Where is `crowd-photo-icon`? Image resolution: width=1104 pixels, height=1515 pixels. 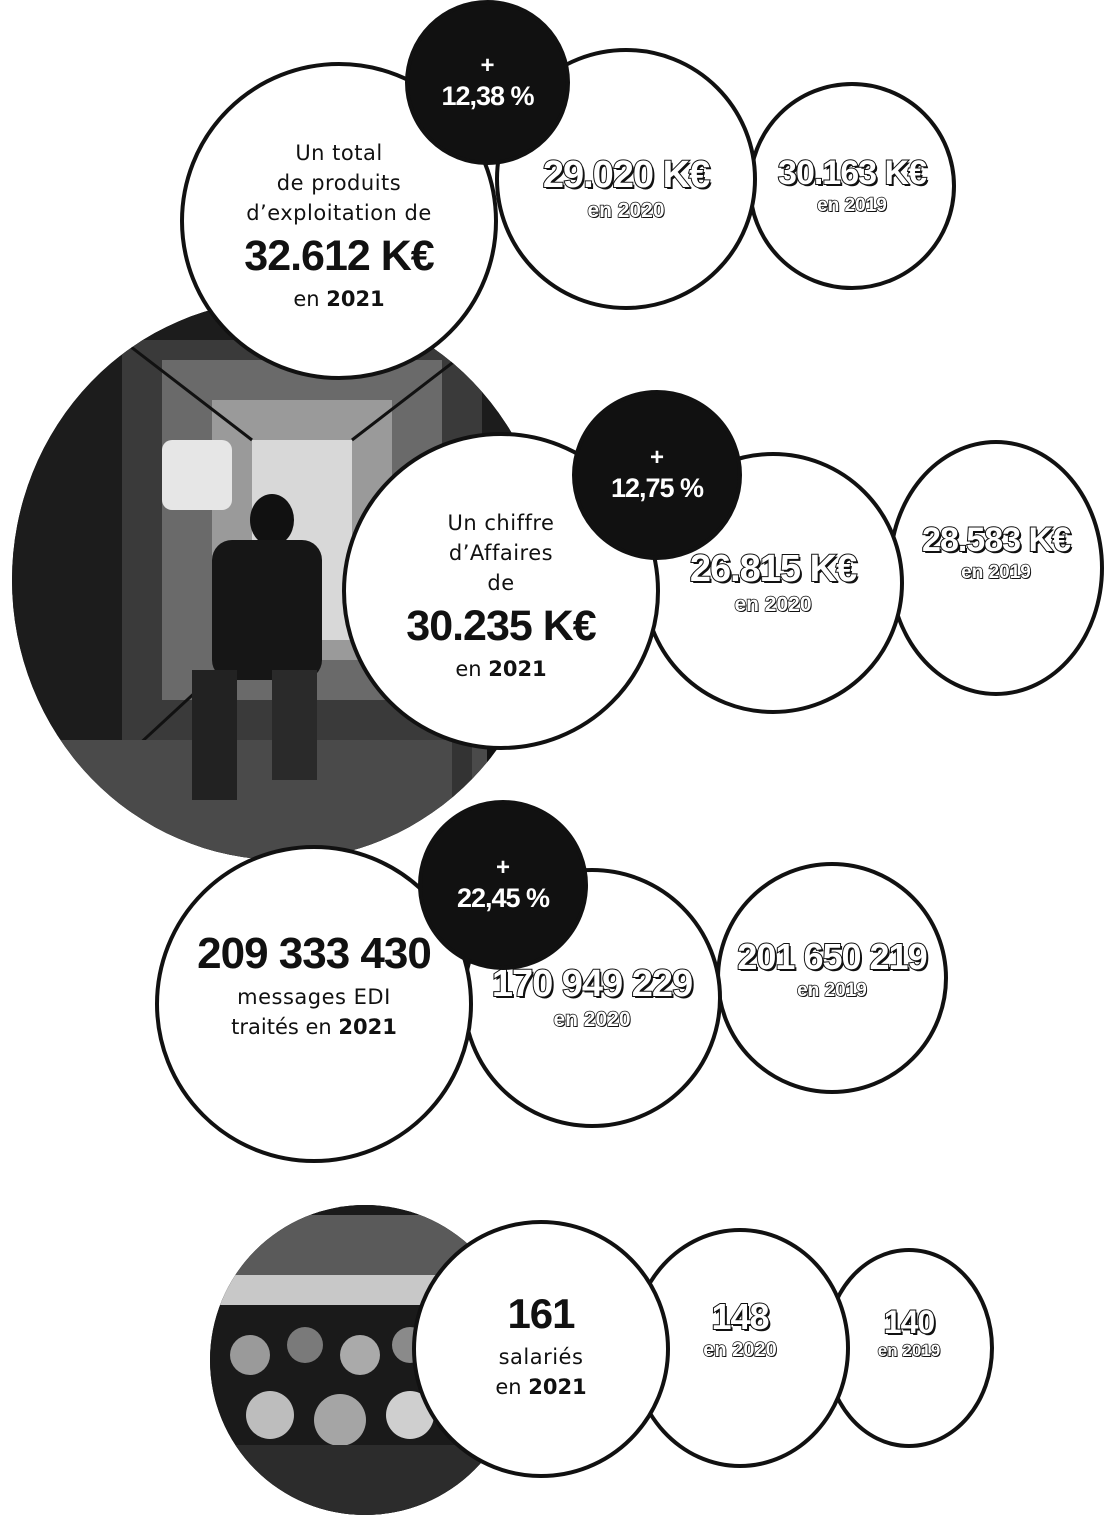 crowd-photo-icon is located at coordinates (365, 1360).